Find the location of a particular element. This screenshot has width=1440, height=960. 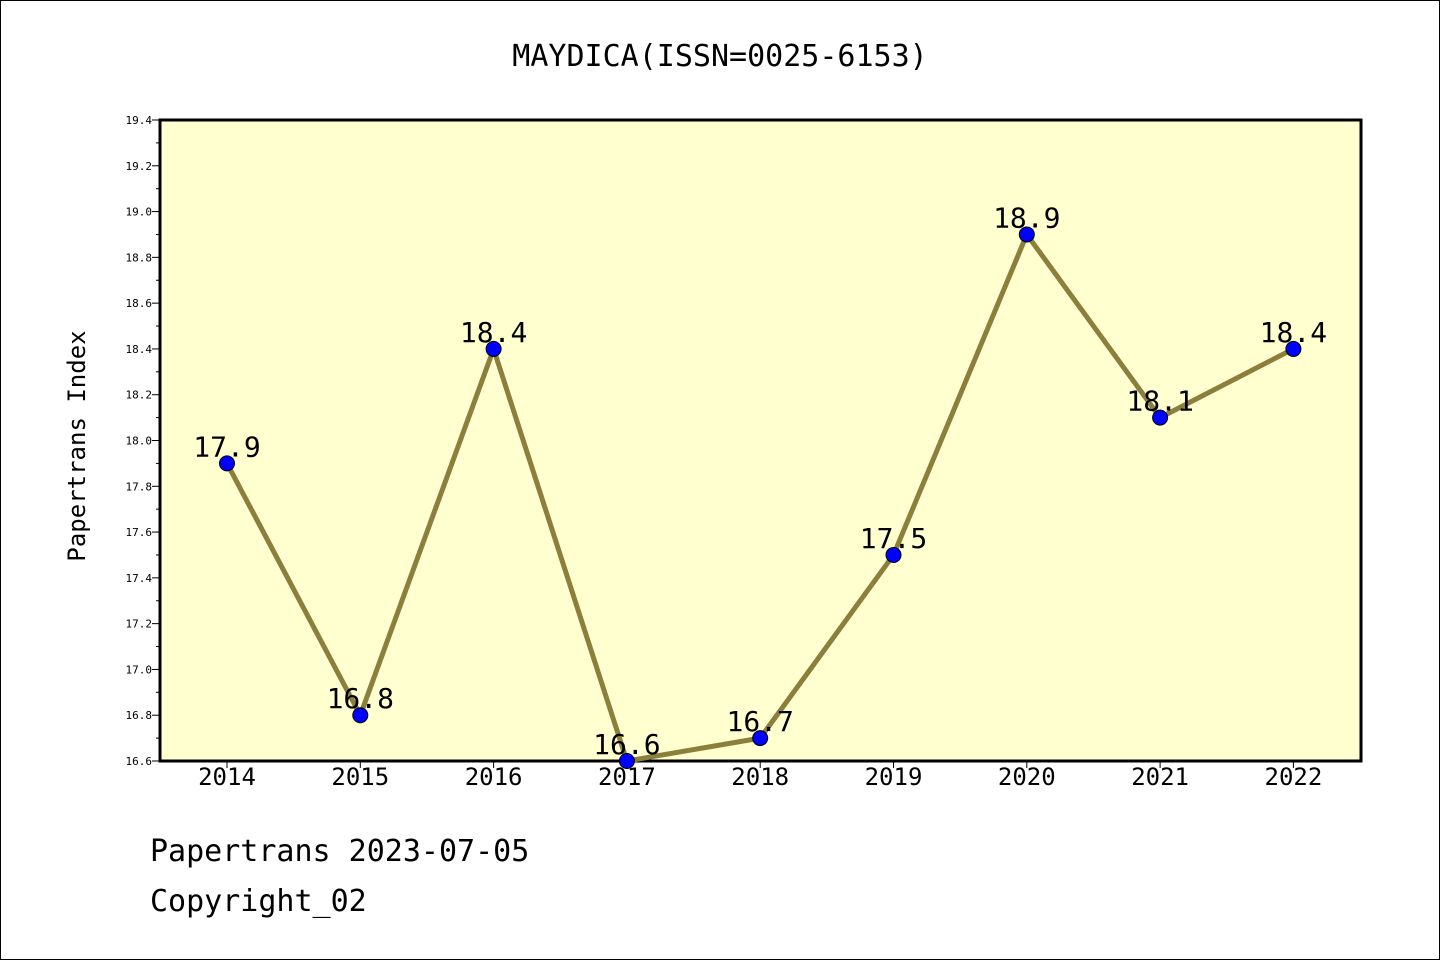

y-tick-label: 19.2 is located at coordinates (139, 166).